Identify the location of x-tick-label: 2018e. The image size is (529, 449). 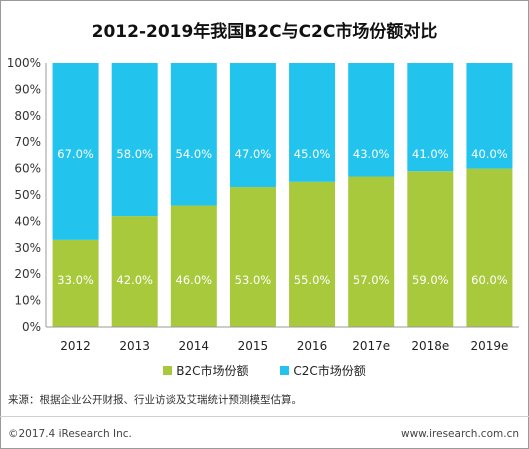
(430, 346).